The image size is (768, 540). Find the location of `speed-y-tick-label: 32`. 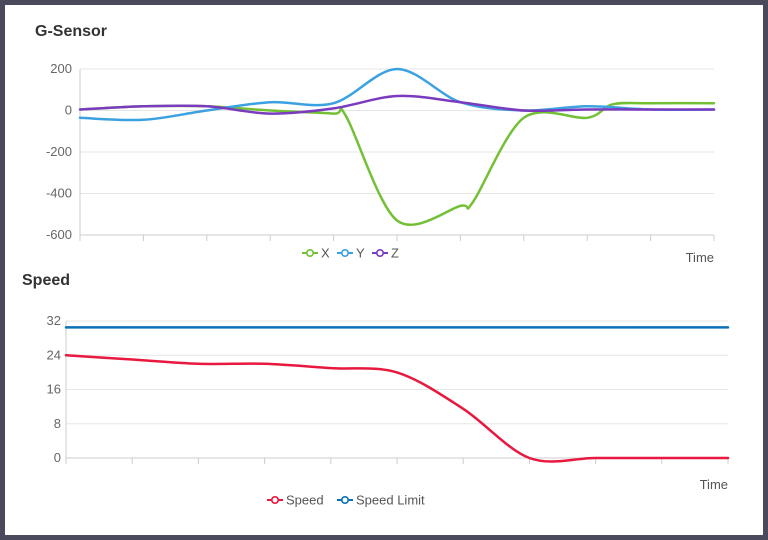

speed-y-tick-label: 32 is located at coordinates (54, 320).